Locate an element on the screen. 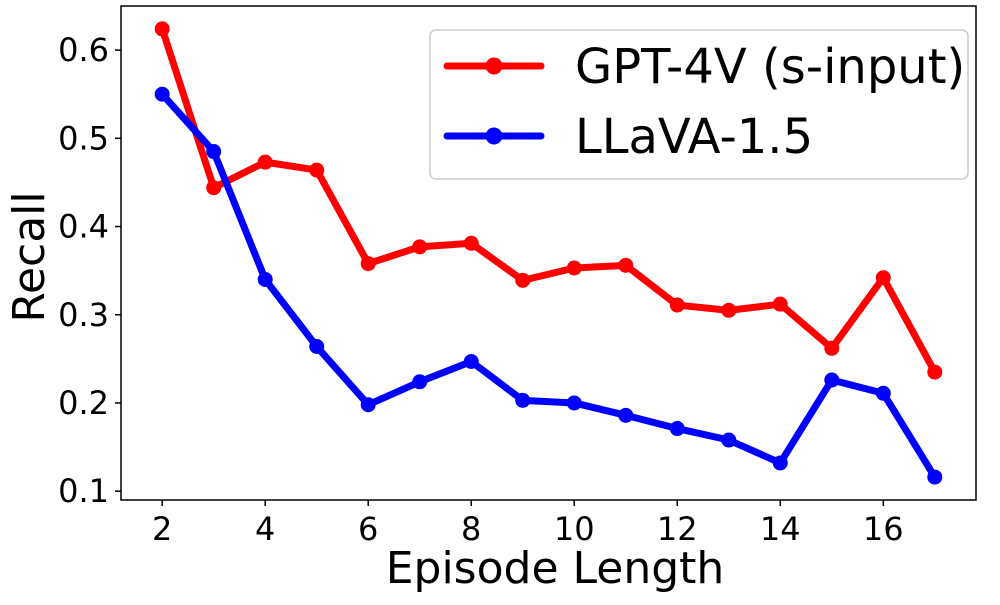 This screenshot has width=1000, height=605. y-tick-label: 0.1 is located at coordinates (83, 491).